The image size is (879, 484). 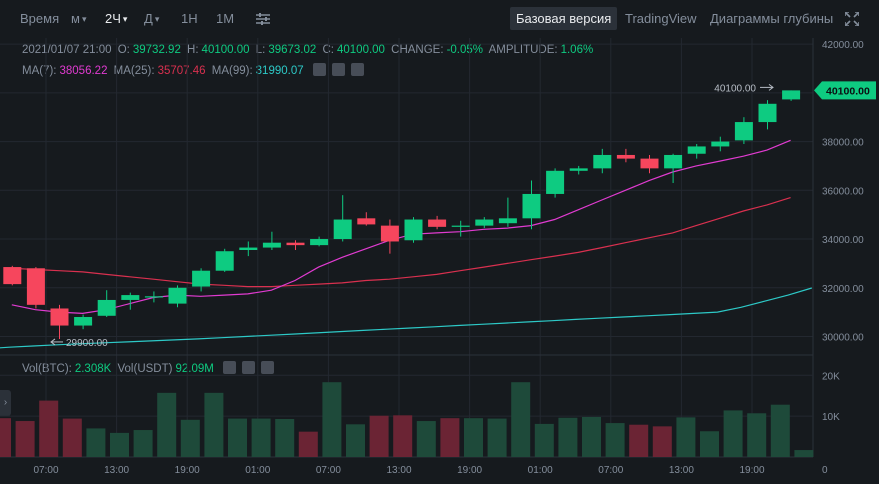 I want to click on low-marker-label: 29900.00, so click(x=87, y=343).